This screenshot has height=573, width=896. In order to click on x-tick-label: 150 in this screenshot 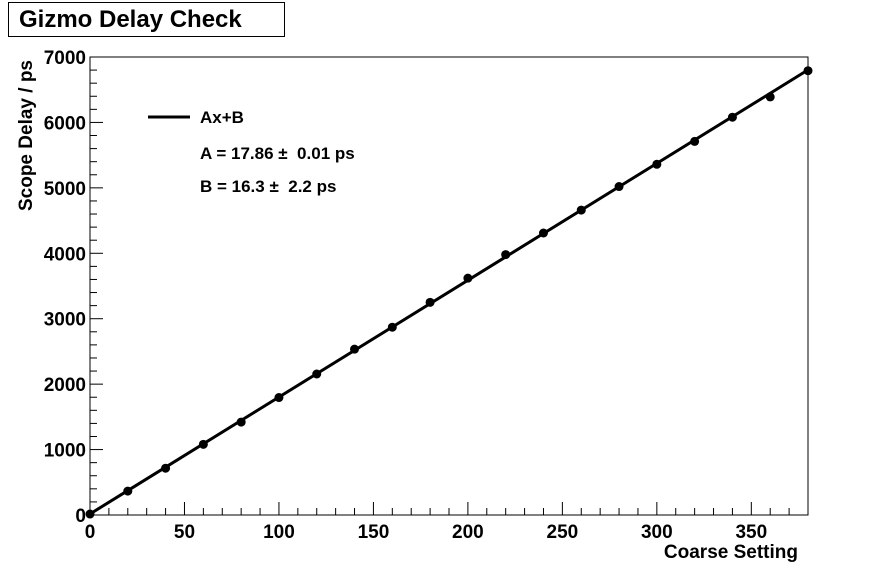, I will do `click(374, 532)`.